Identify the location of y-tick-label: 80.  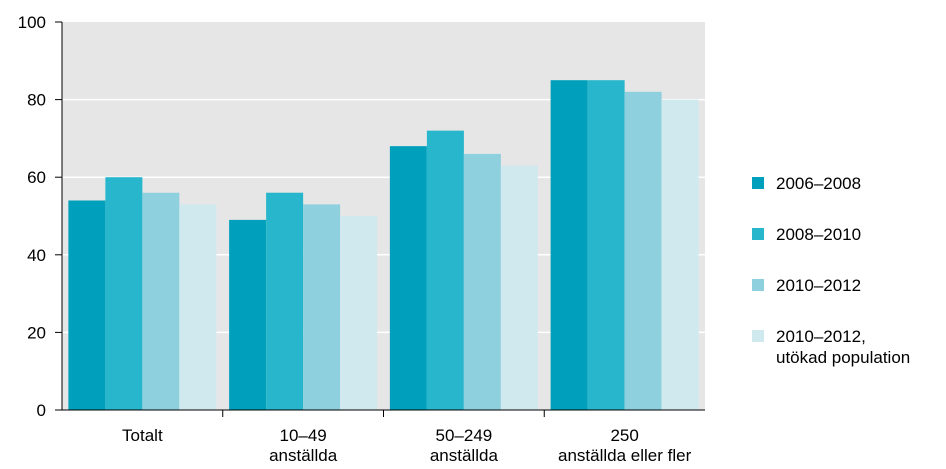
(36, 100).